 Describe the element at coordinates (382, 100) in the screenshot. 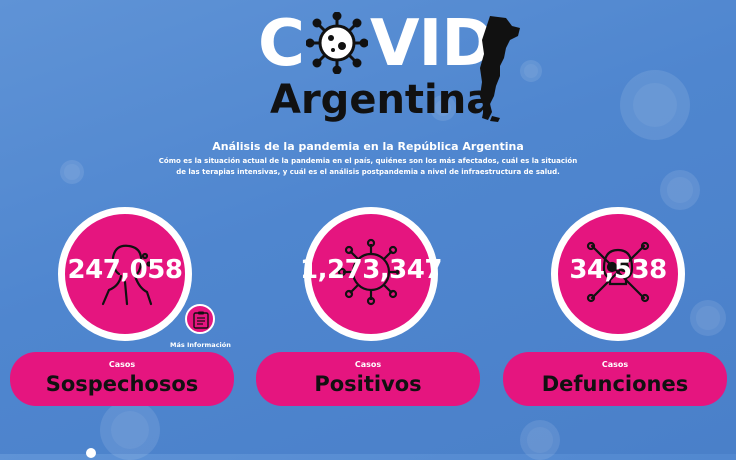

I see `logo-subtitle: Argentina` at that location.